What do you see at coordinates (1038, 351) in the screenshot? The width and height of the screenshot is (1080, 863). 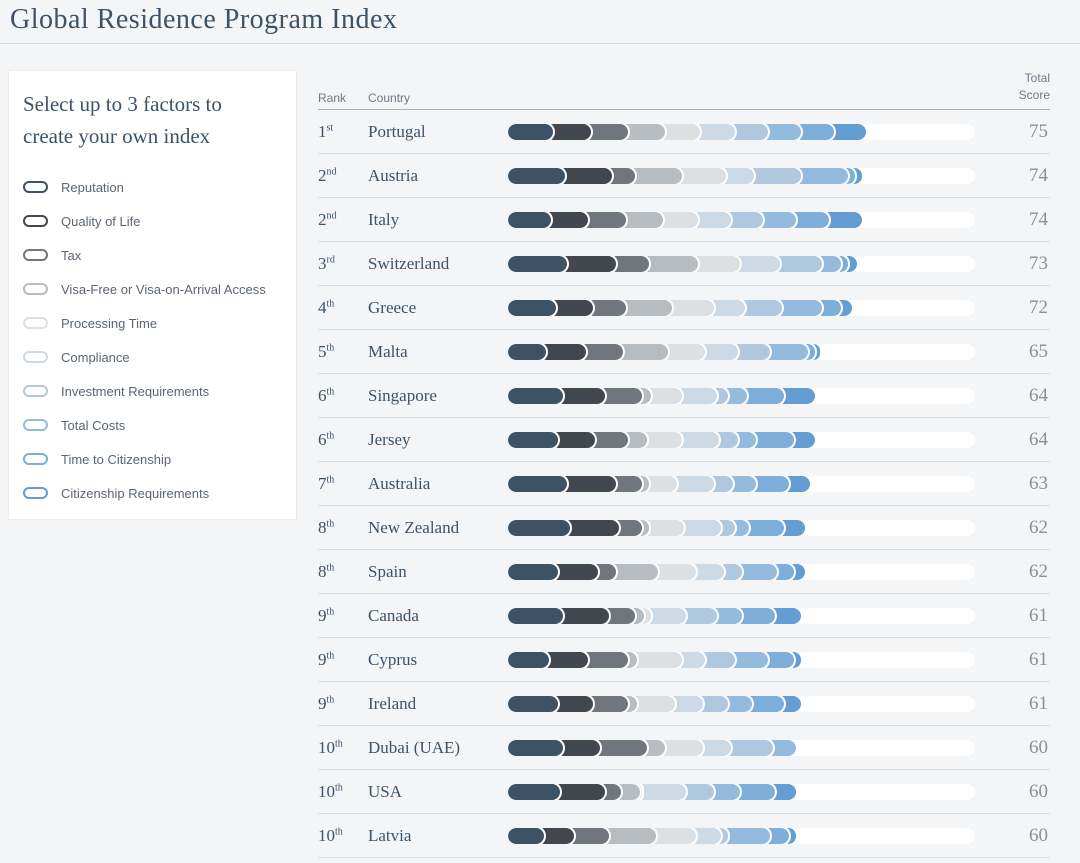 I see `total-score-cell: 65` at bounding box center [1038, 351].